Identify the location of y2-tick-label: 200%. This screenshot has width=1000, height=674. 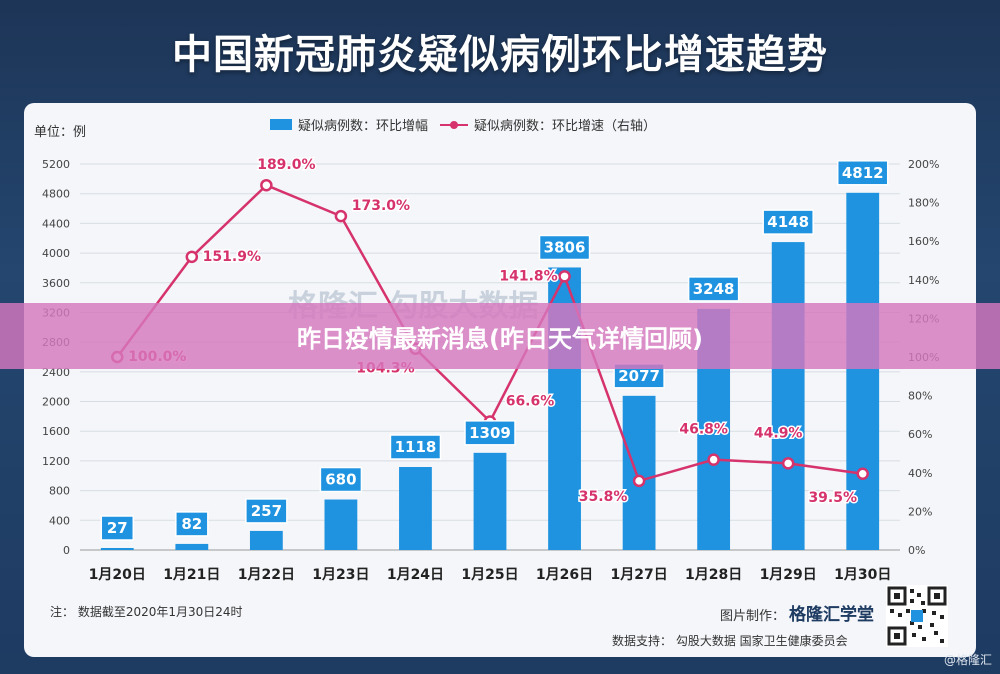
(923, 164).